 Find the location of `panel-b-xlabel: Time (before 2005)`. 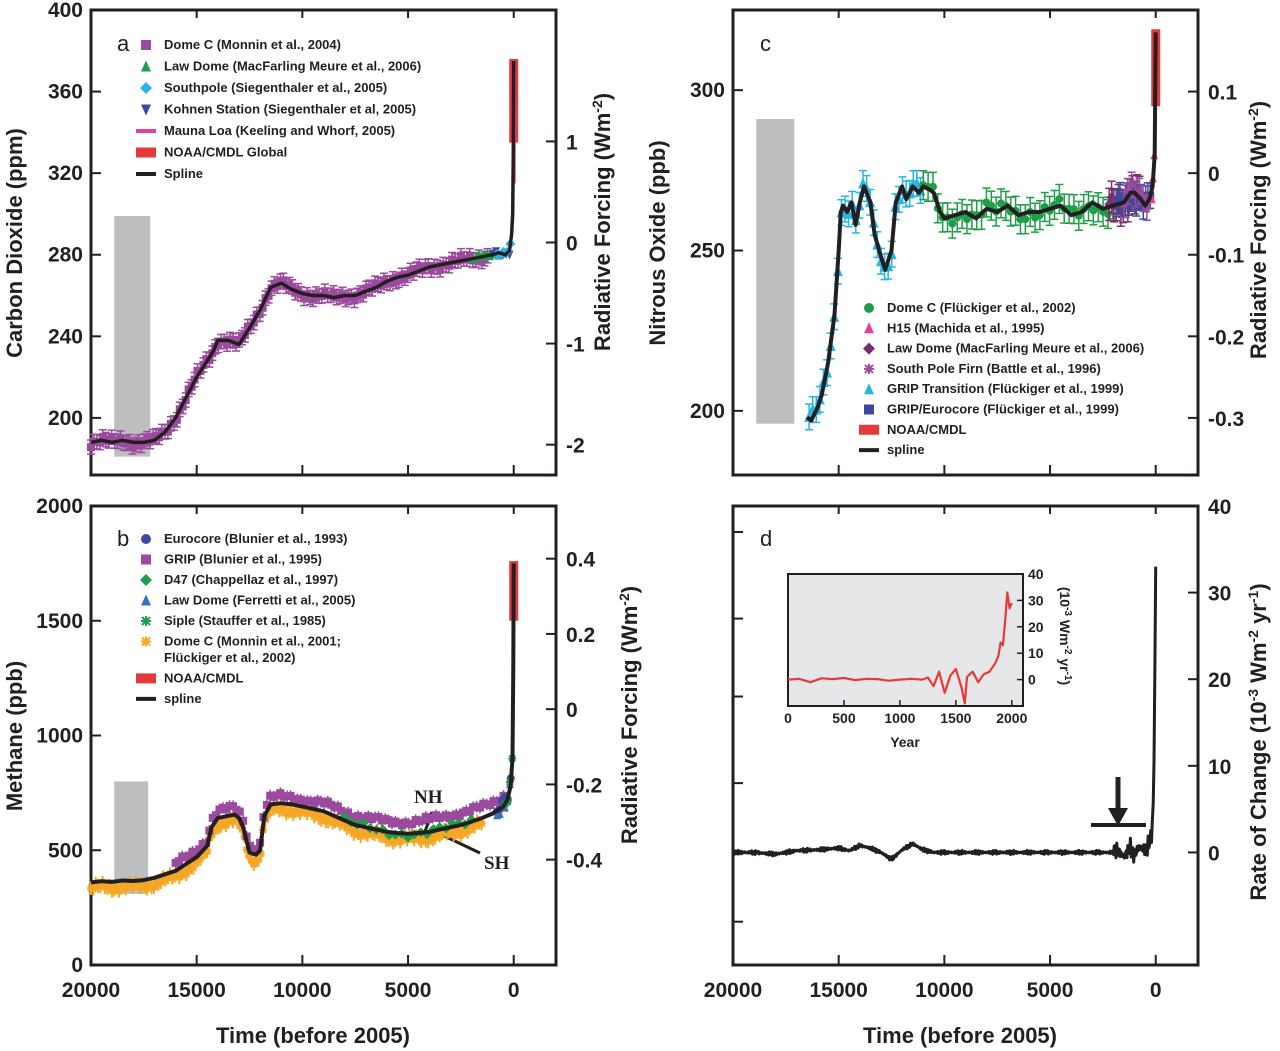

panel-b-xlabel: Time (before 2005) is located at coordinates (313, 1035).